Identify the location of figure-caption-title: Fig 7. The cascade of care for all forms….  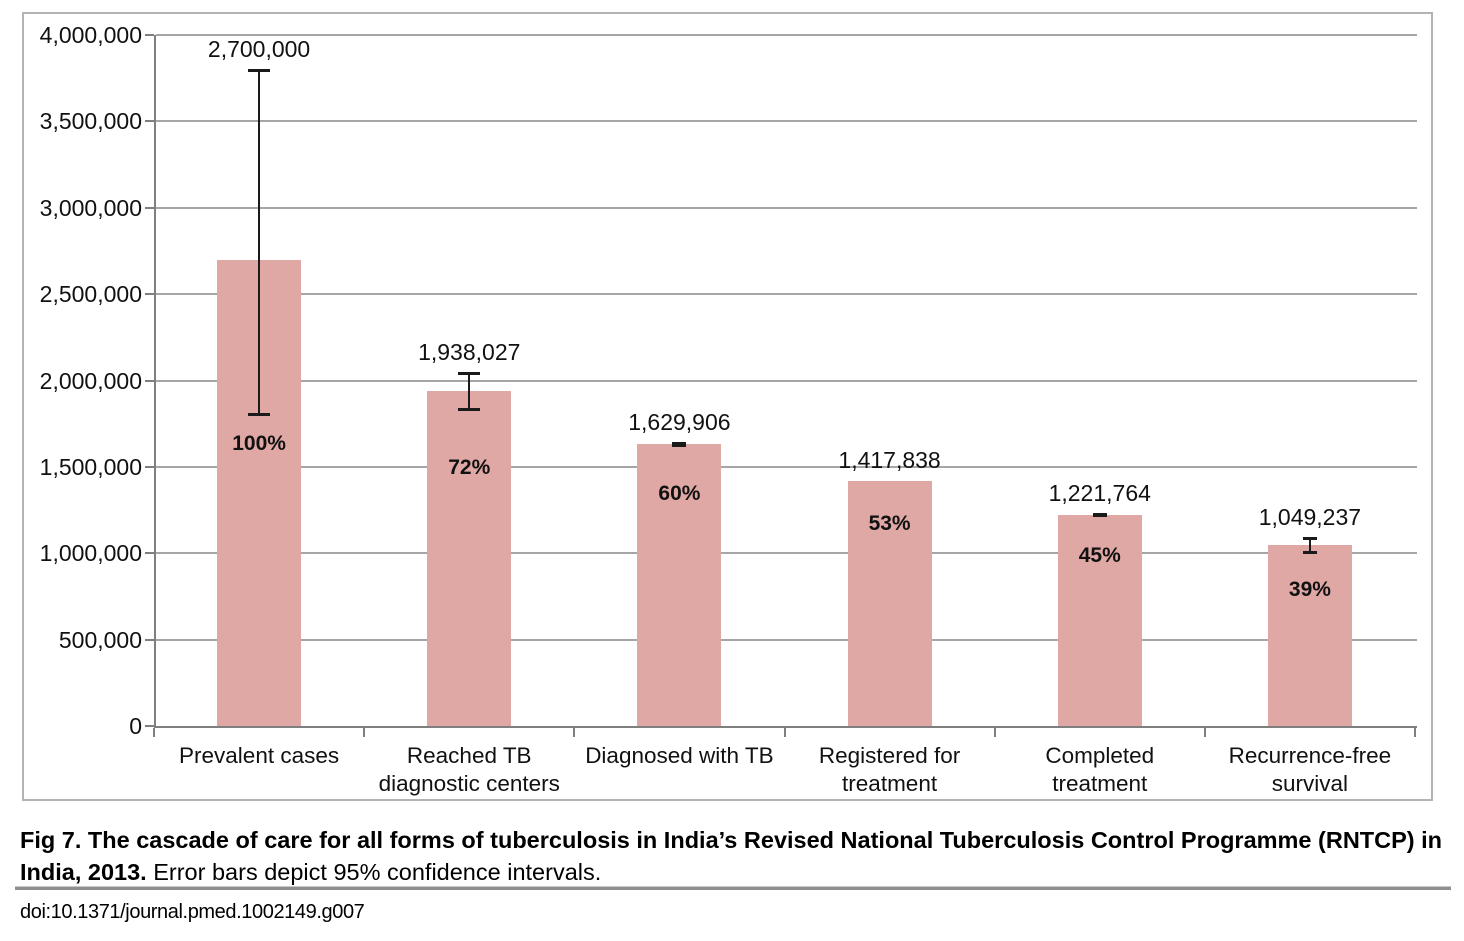
(731, 856).